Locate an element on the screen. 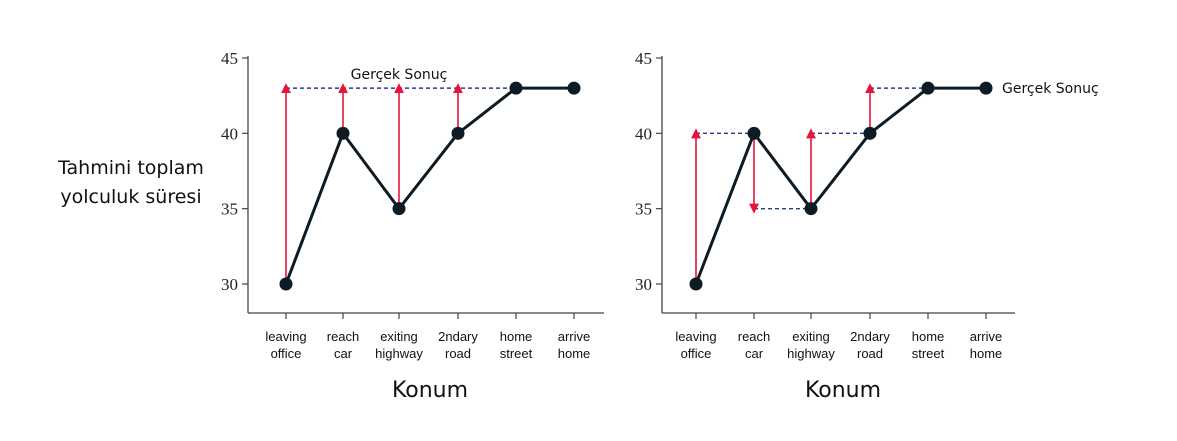  y-axis-label: Tahmini toplam is located at coordinates (130, 168).